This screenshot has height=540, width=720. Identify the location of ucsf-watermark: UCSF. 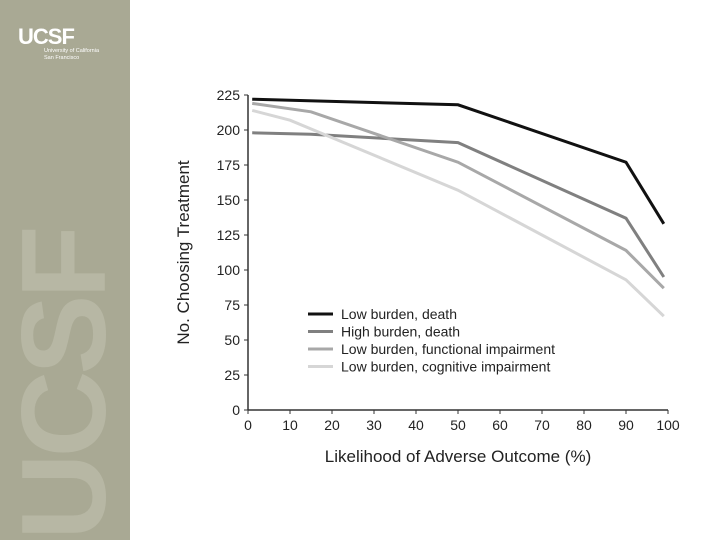
(65, 384).